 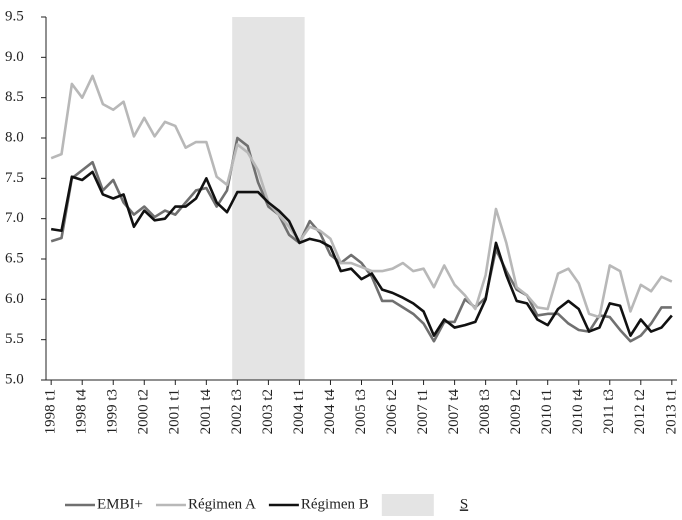 What do you see at coordinates (299, 411) in the screenshot?
I see `x-tick-label: 2004 t1` at bounding box center [299, 411].